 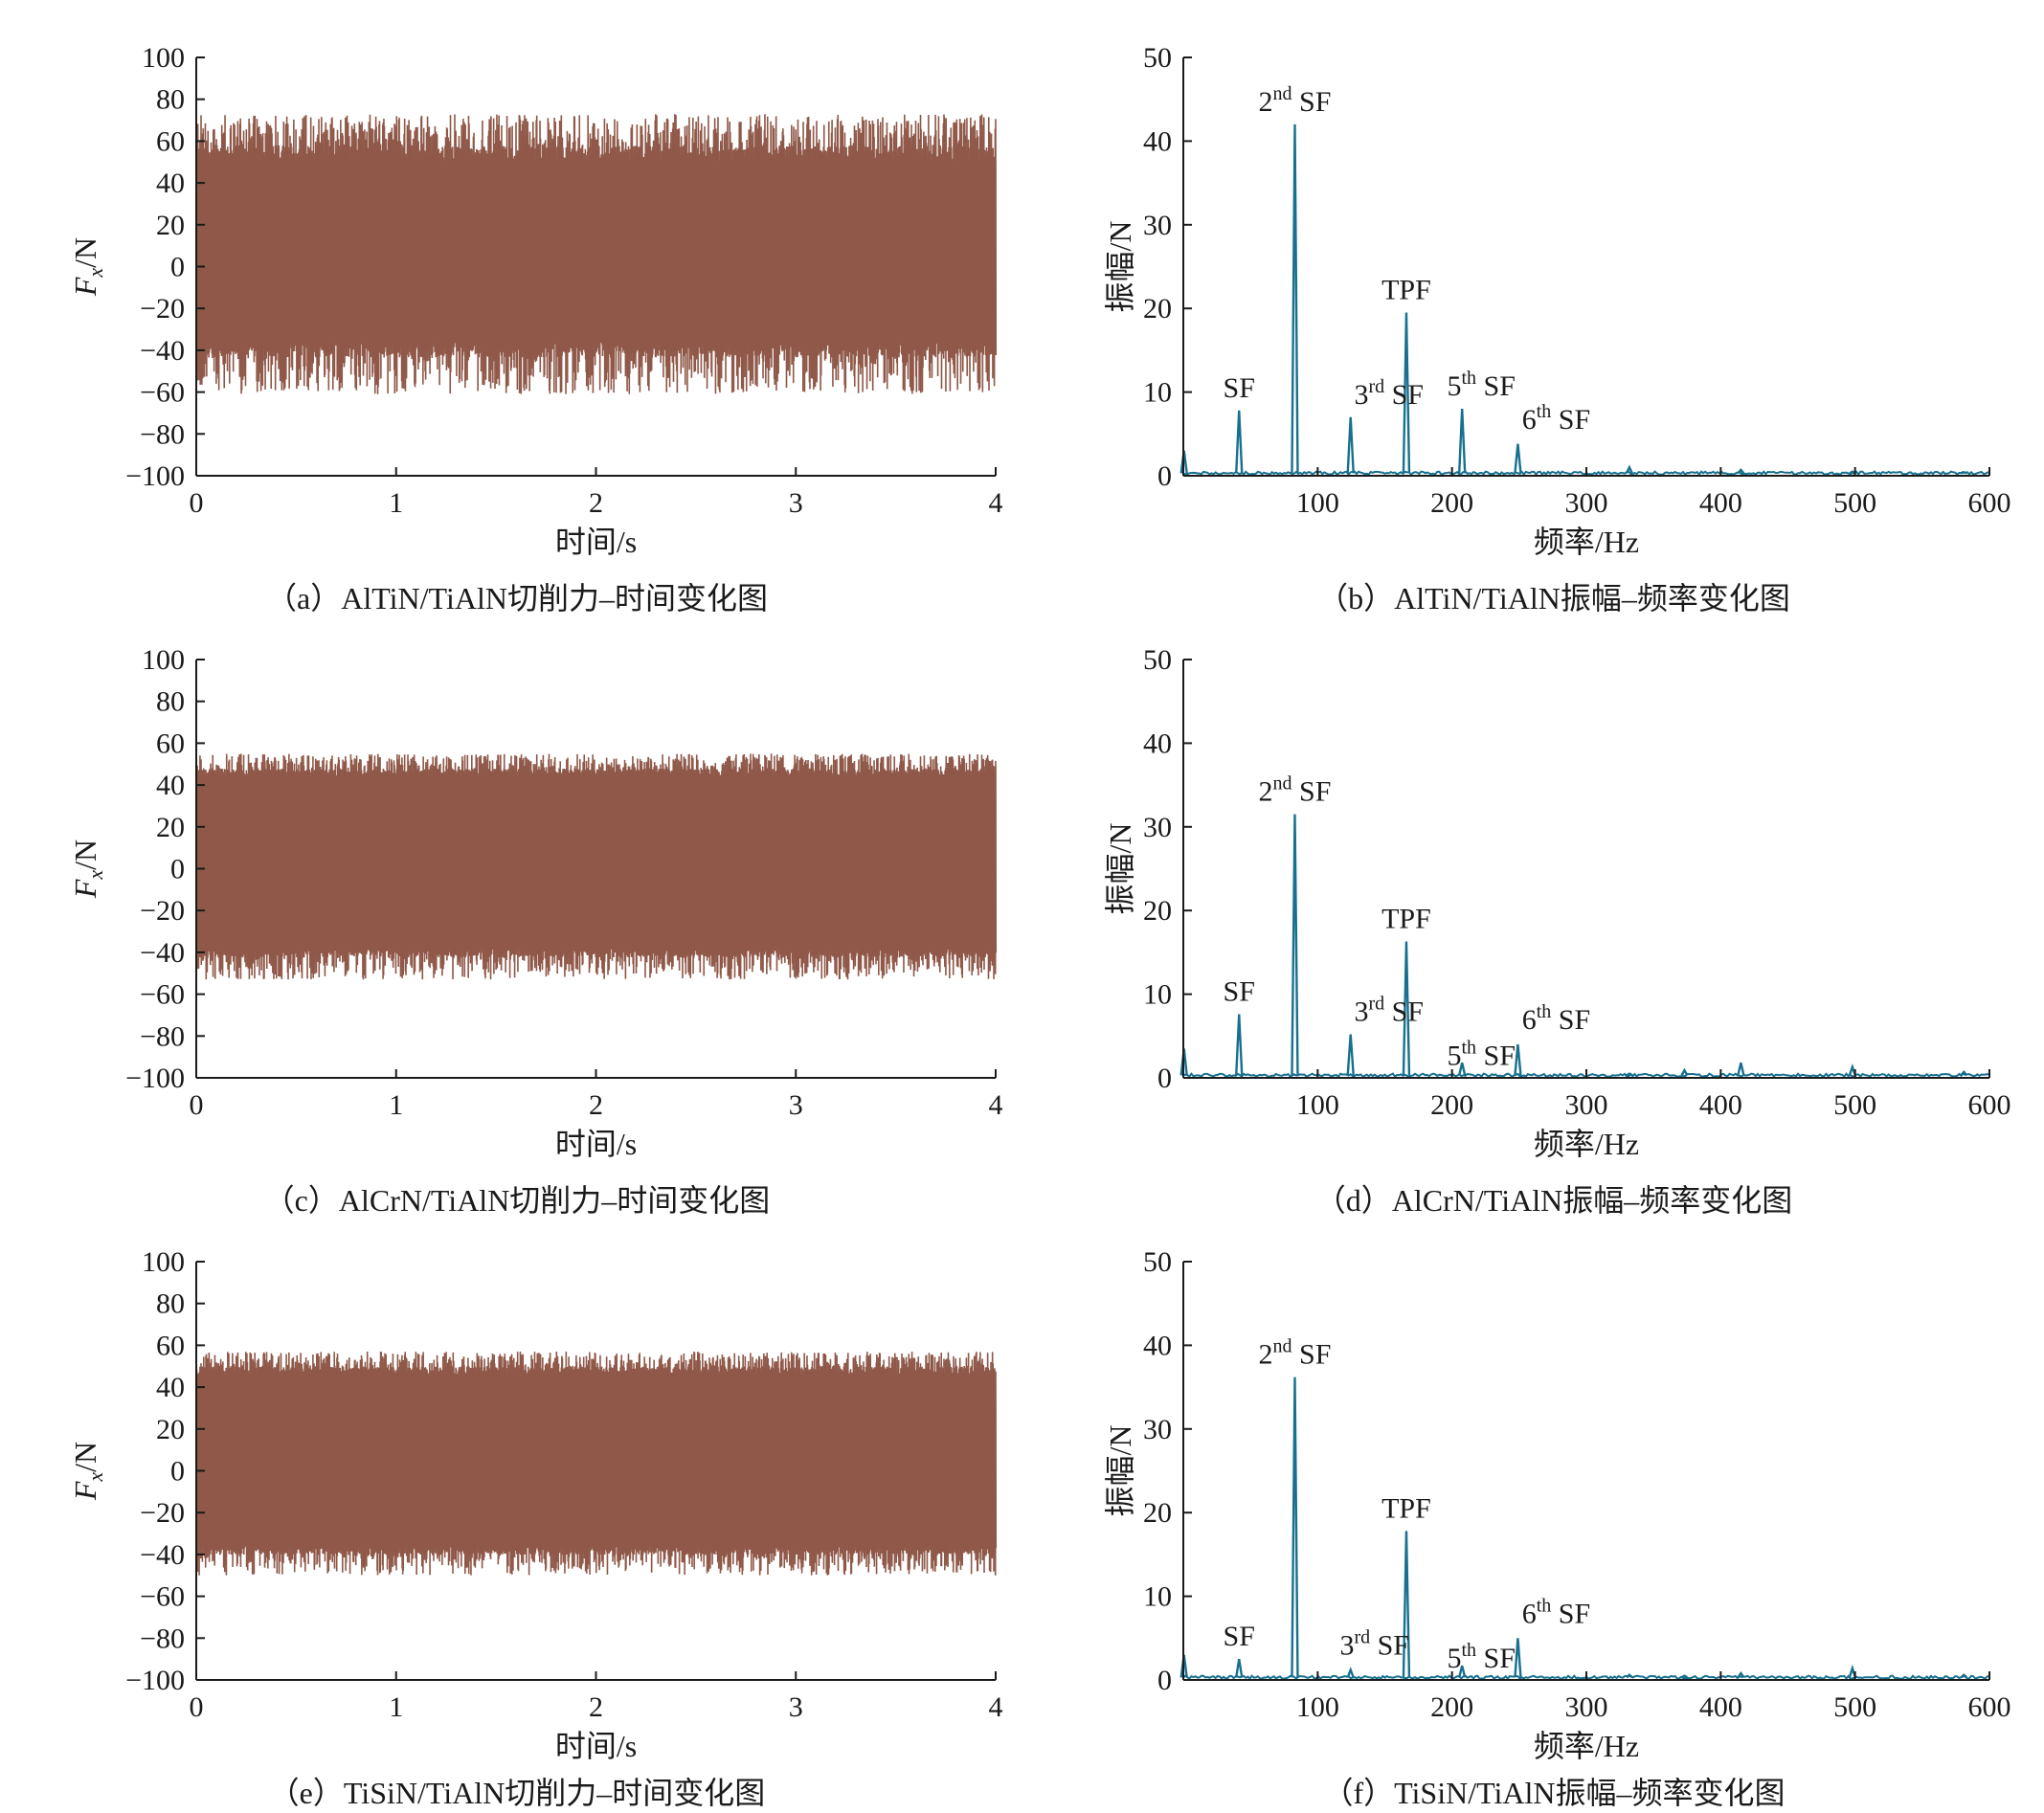 What do you see at coordinates (1157, 1597) in the screenshot?
I see `y-tick-label: 10` at bounding box center [1157, 1597].